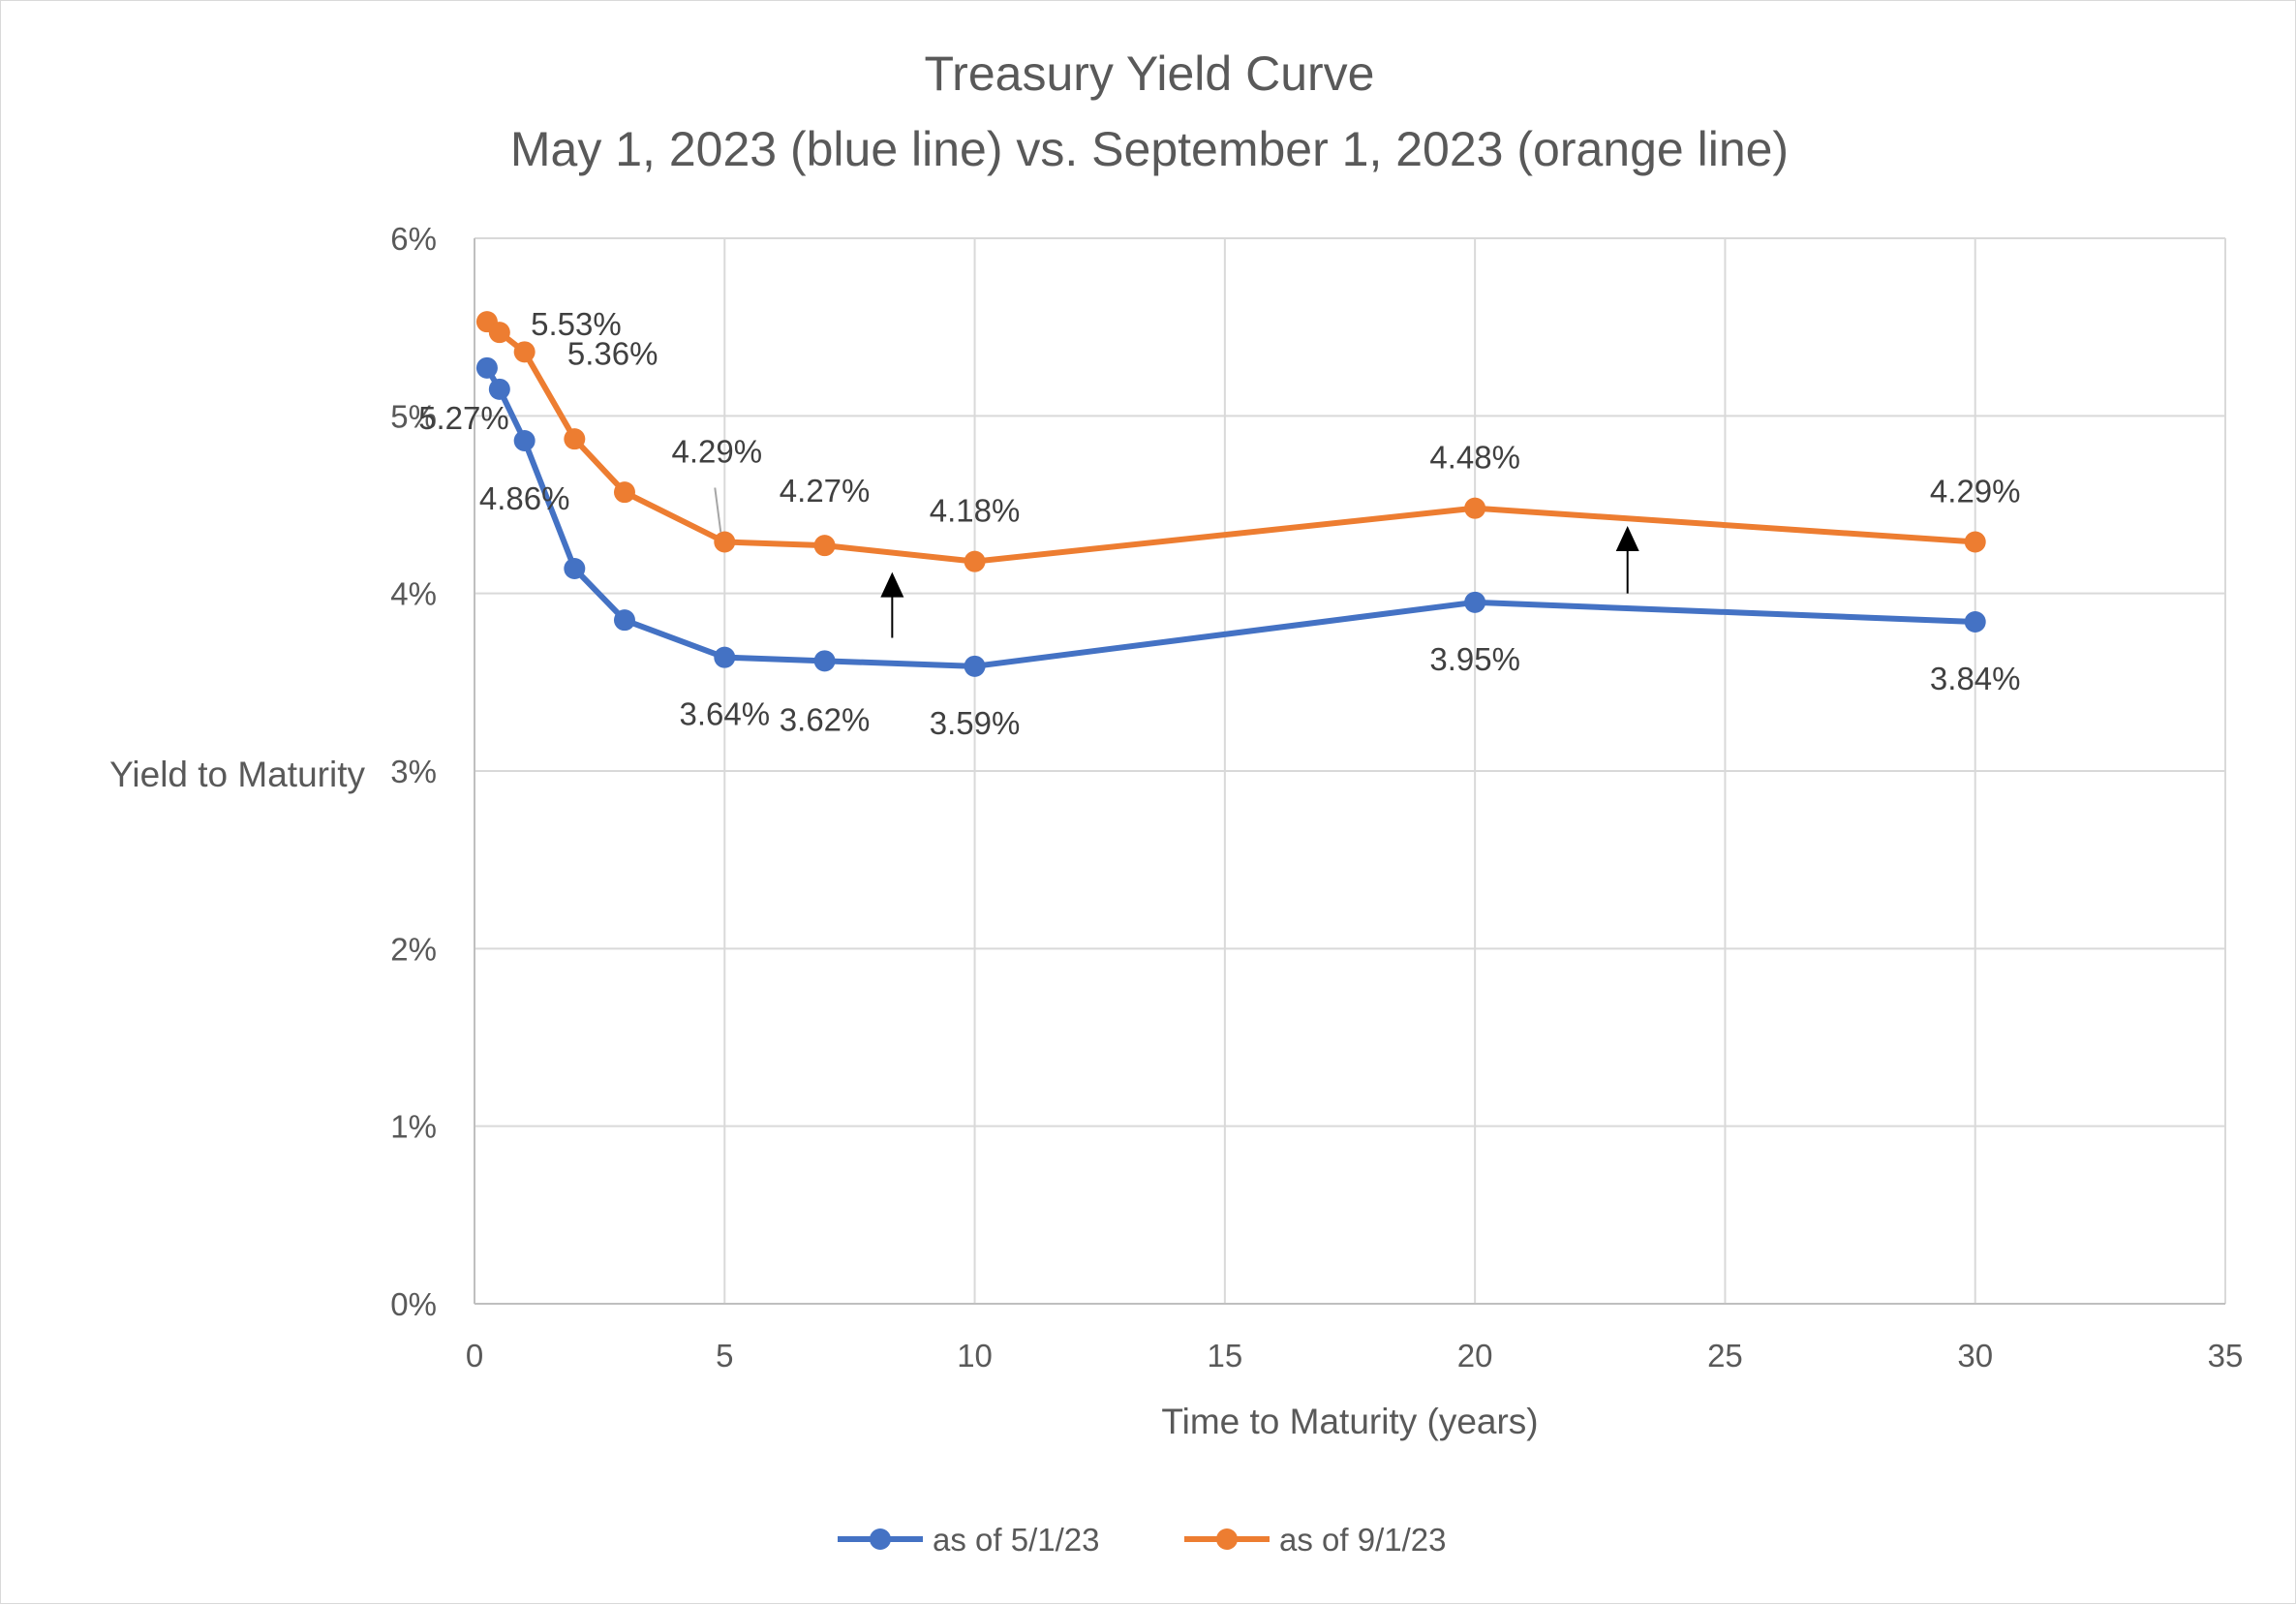 Image resolution: width=2296 pixels, height=1605 pixels. Describe the element at coordinates (724, 714) in the screenshot. I see `data-label: 3.64%` at that location.